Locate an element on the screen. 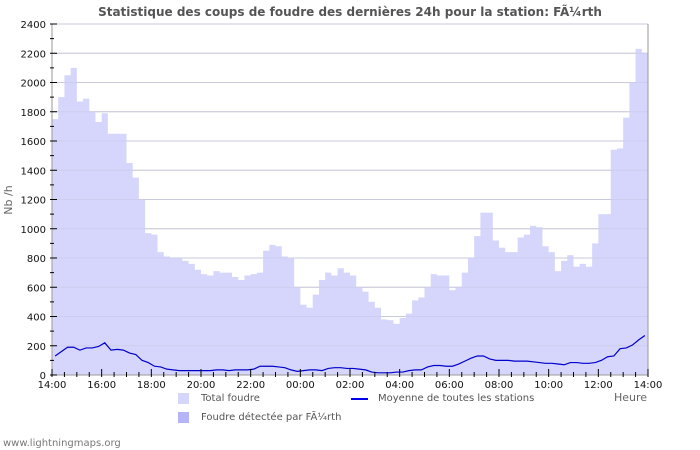  svg-text: 2200 is located at coordinates (33, 54).